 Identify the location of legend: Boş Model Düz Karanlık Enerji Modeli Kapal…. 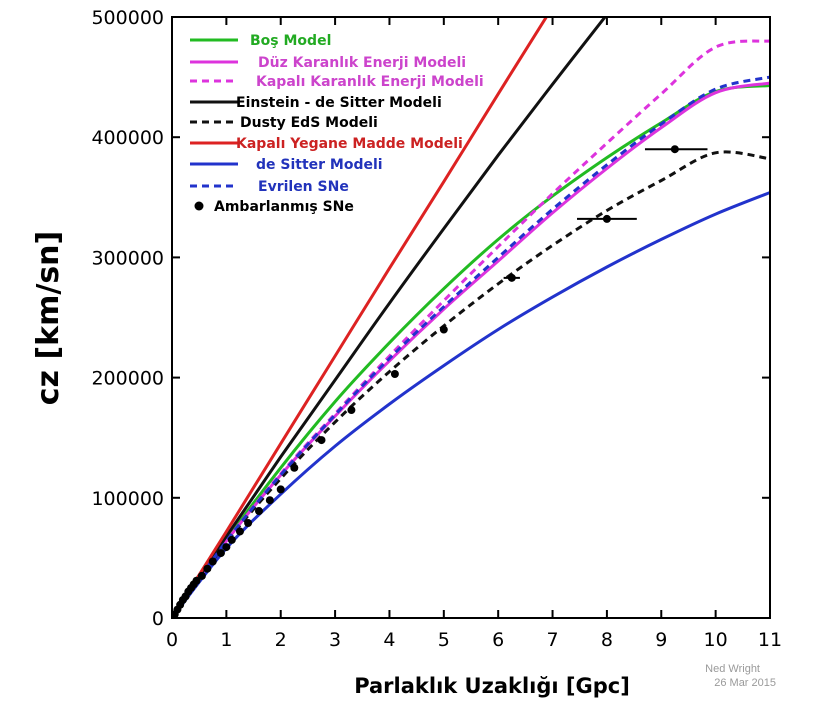
(337, 124).